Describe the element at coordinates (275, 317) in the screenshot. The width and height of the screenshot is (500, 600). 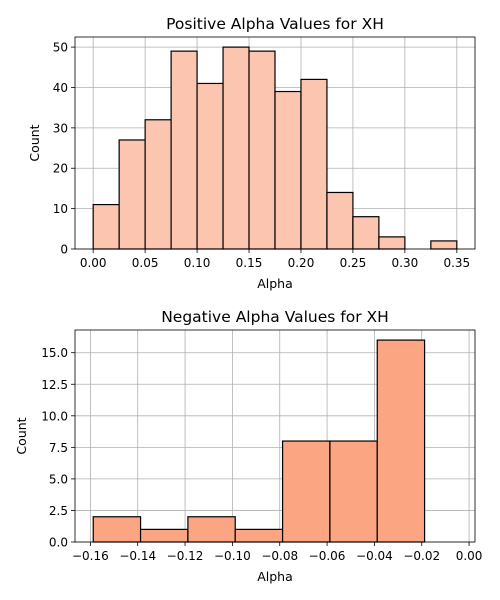
I see `chart-title: Negative Alpha Values for XH` at that location.